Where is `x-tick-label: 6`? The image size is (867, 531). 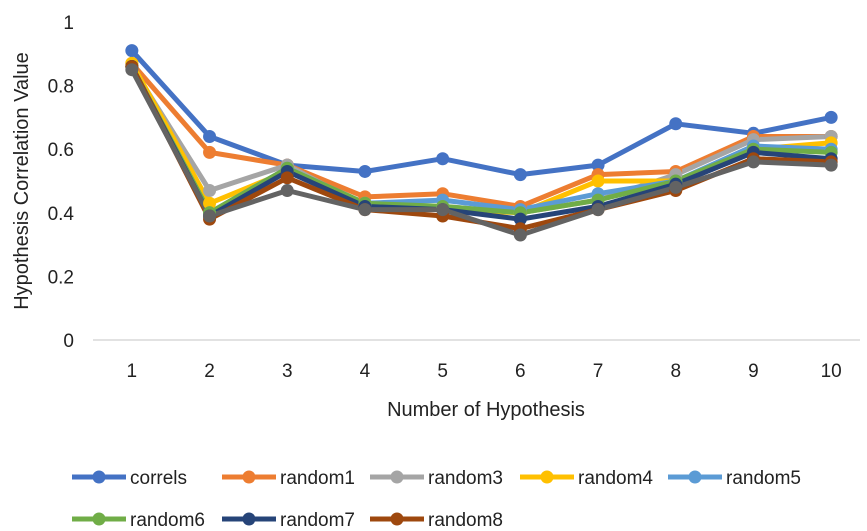 x-tick-label: 6 is located at coordinates (520, 371).